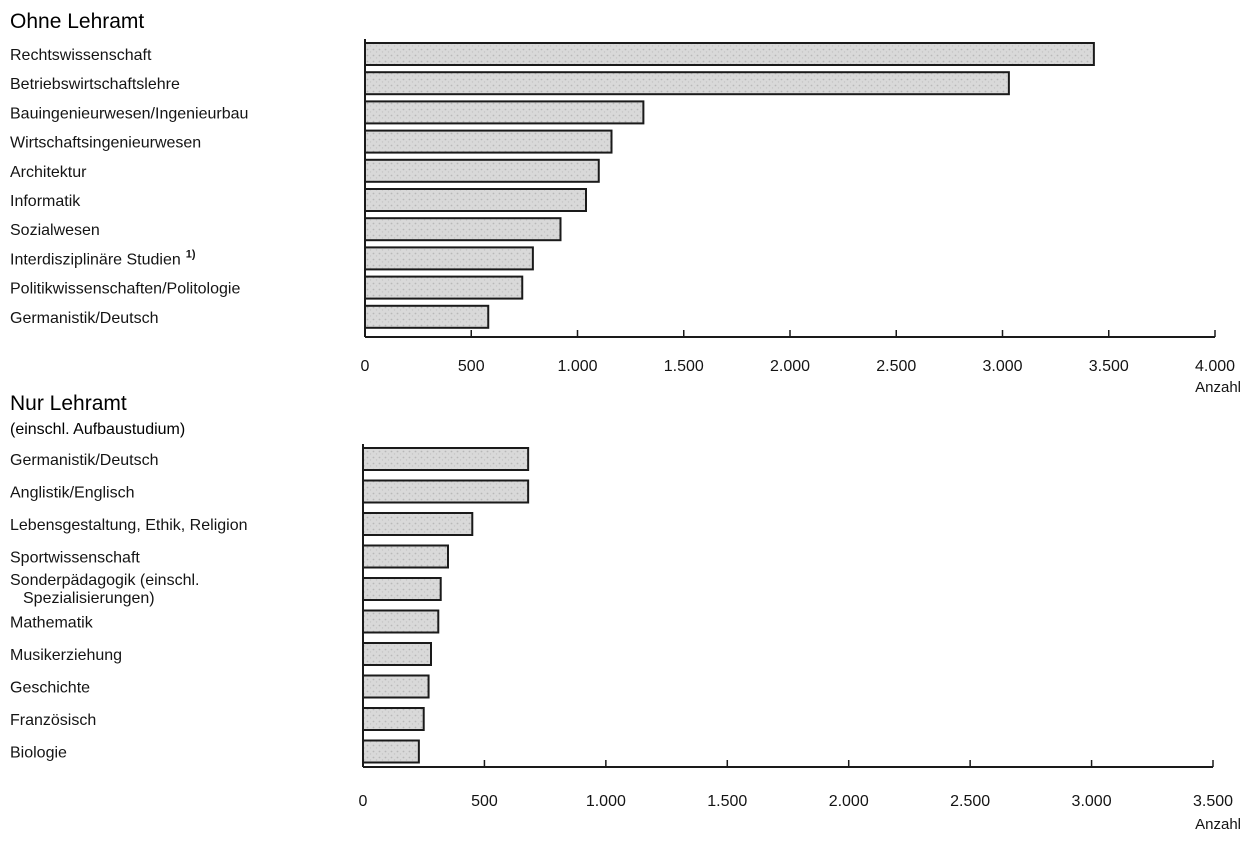 Image resolution: width=1247 pixels, height=841 pixels. Describe the element at coordinates (129, 525) in the screenshot. I see `category-label: Lebensgestaltung, Ethik, Religion` at that location.